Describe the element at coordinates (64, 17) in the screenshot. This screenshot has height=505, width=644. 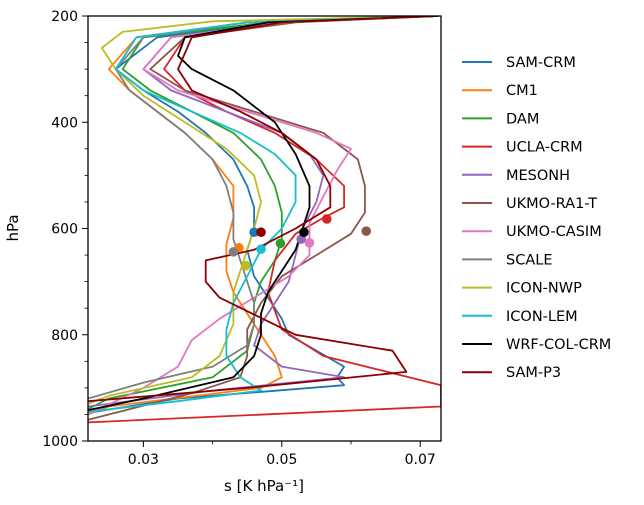
I see `y-tick-label: 200` at that location.